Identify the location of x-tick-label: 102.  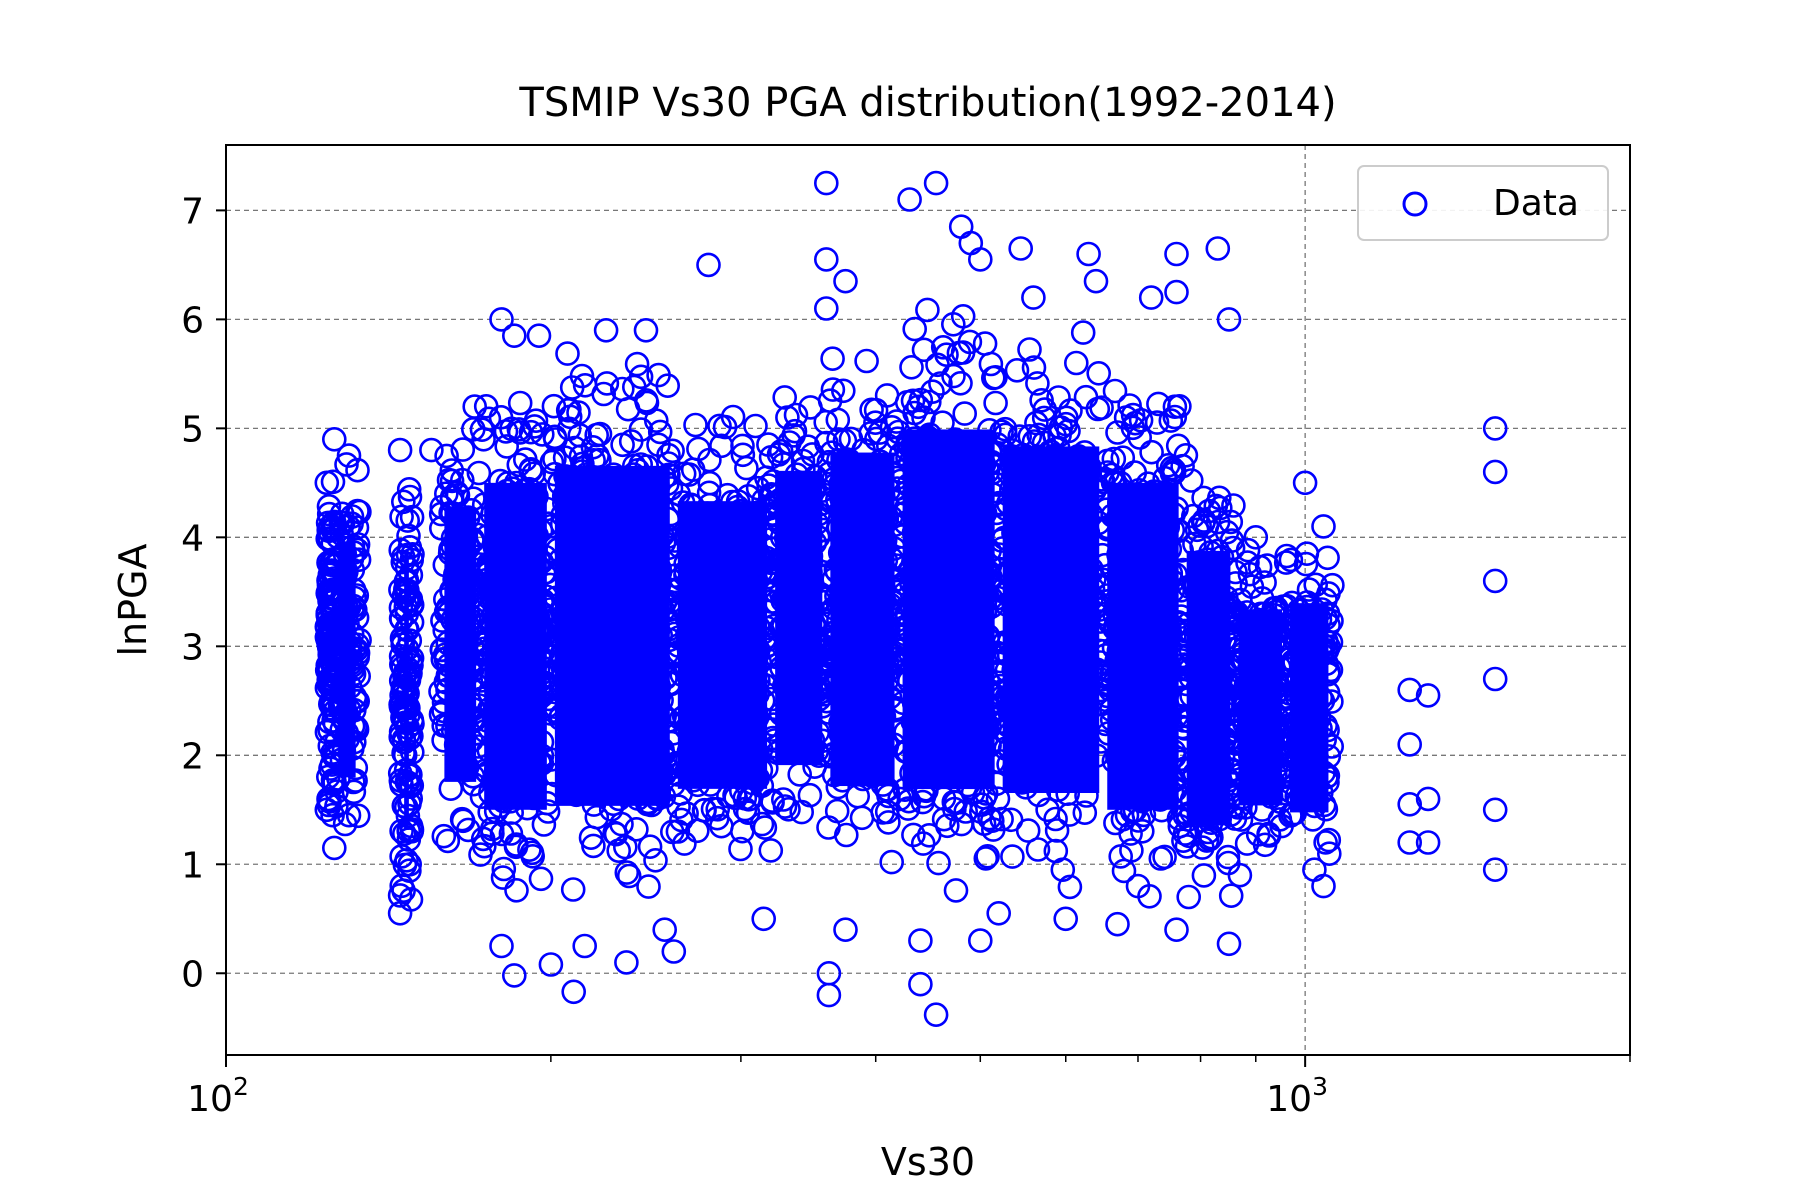
(218, 1096).